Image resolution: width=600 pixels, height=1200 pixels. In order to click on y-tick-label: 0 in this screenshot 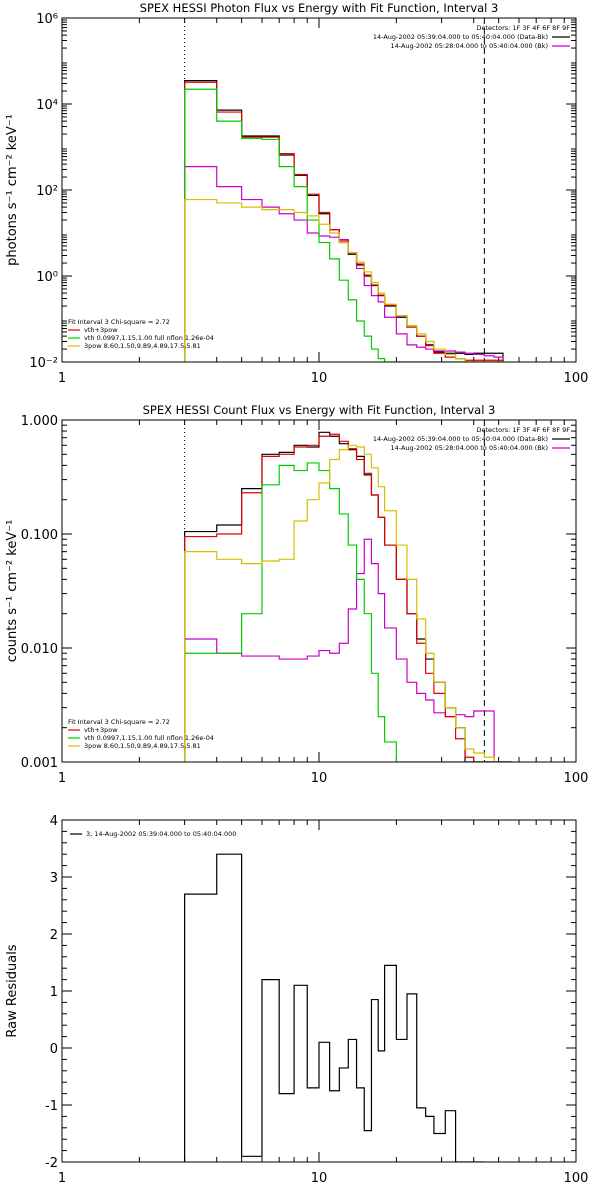, I will do `click(54, 1049)`.